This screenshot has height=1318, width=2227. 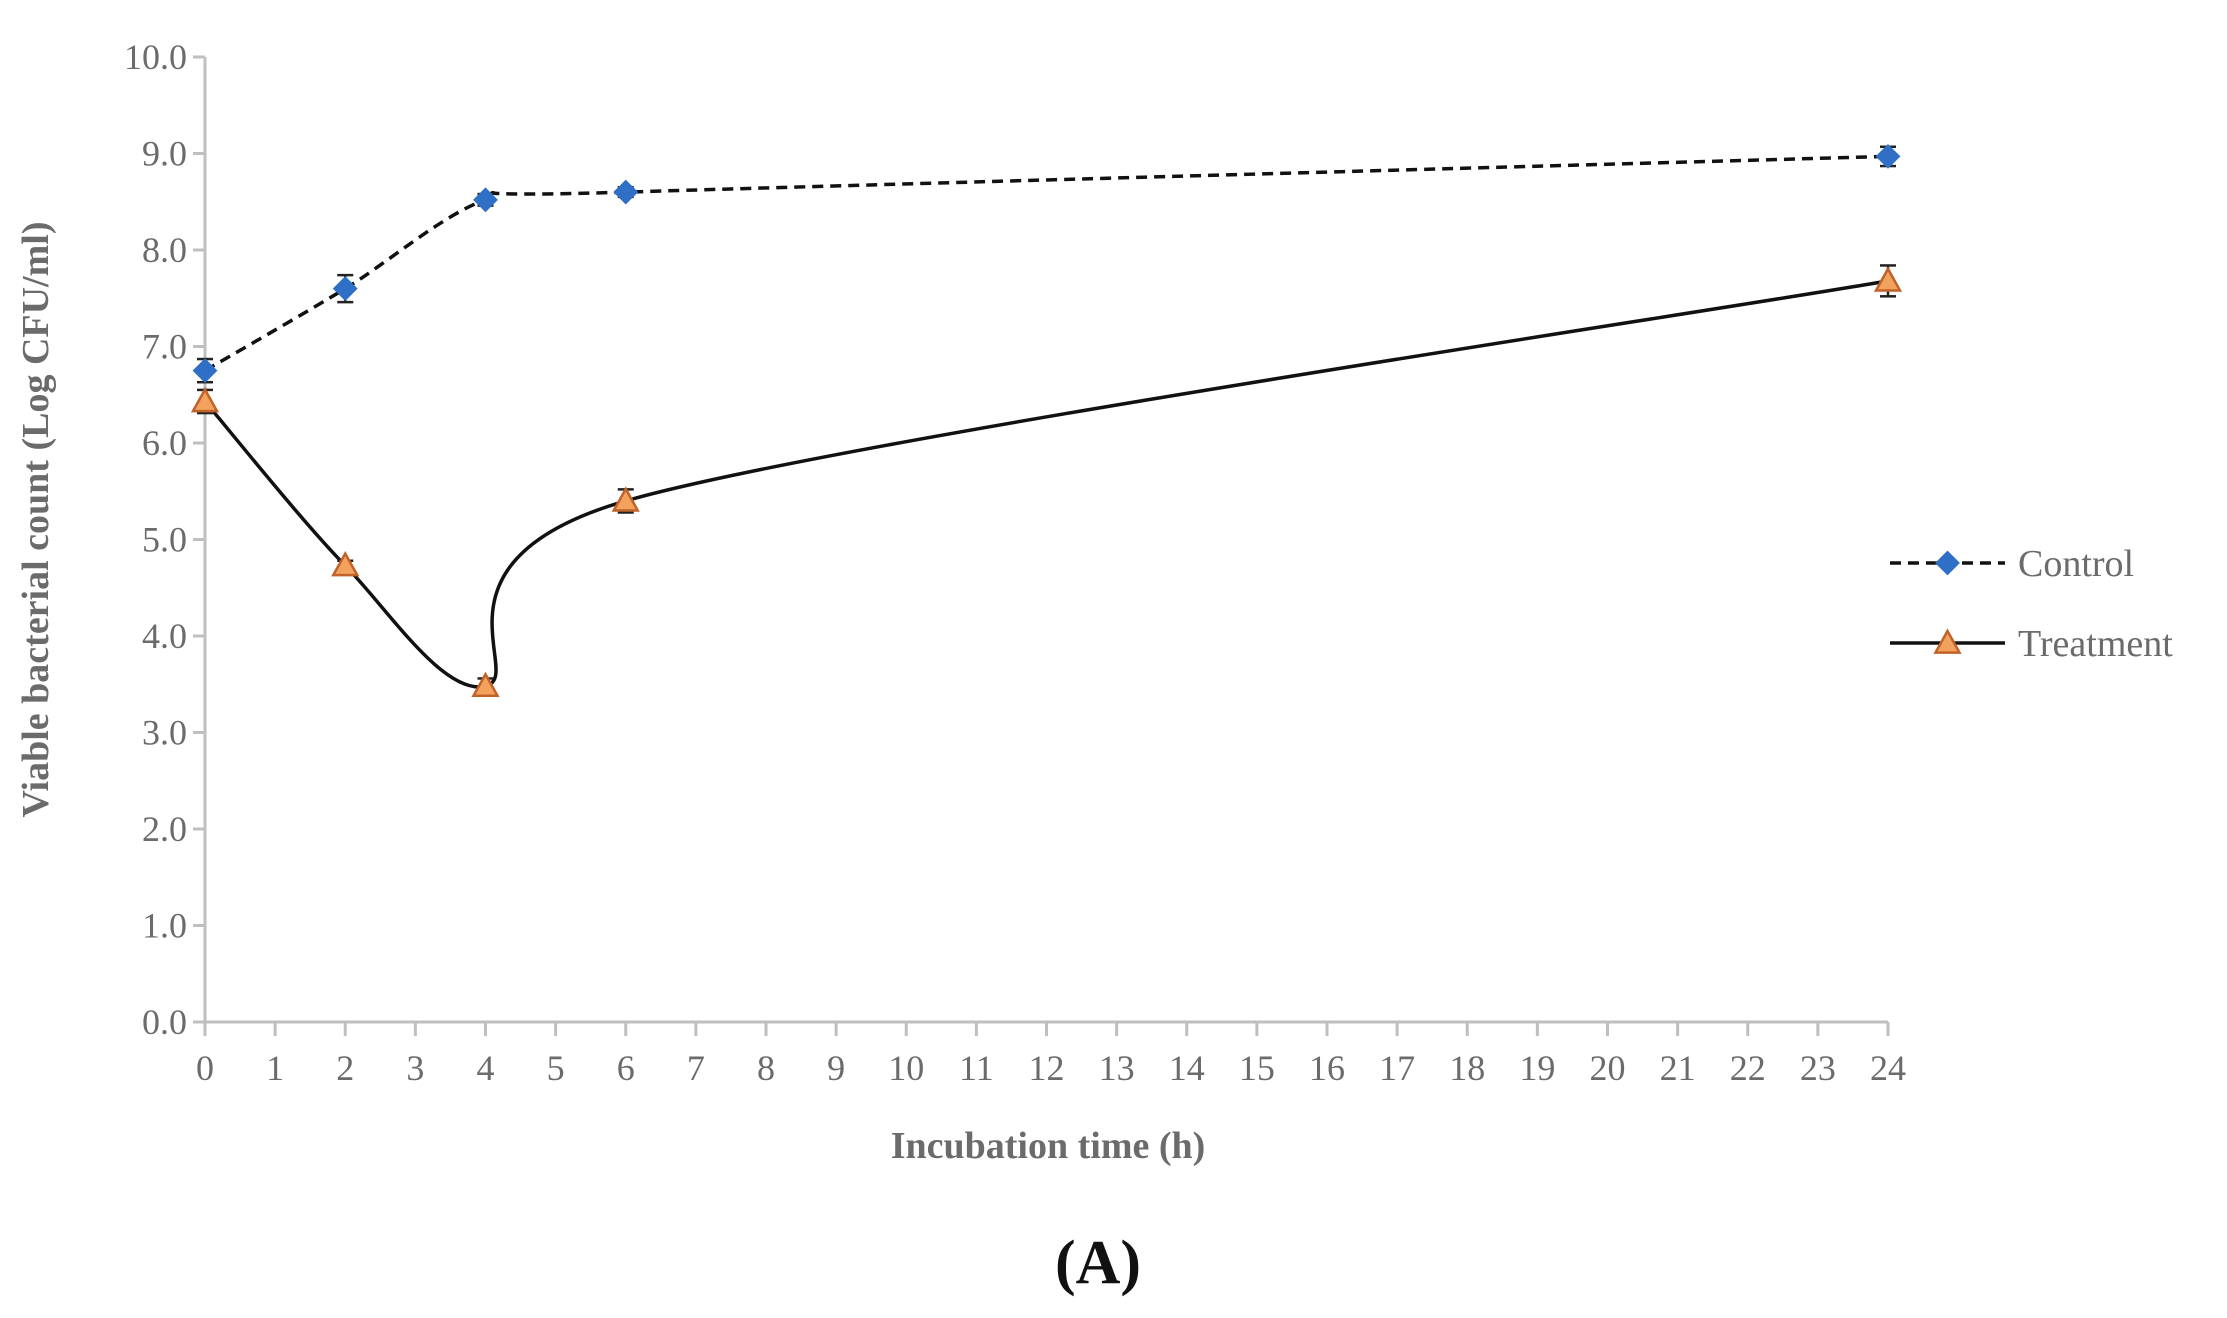 What do you see at coordinates (1047, 1068) in the screenshot?
I see `x-tick-label: 12` at bounding box center [1047, 1068].